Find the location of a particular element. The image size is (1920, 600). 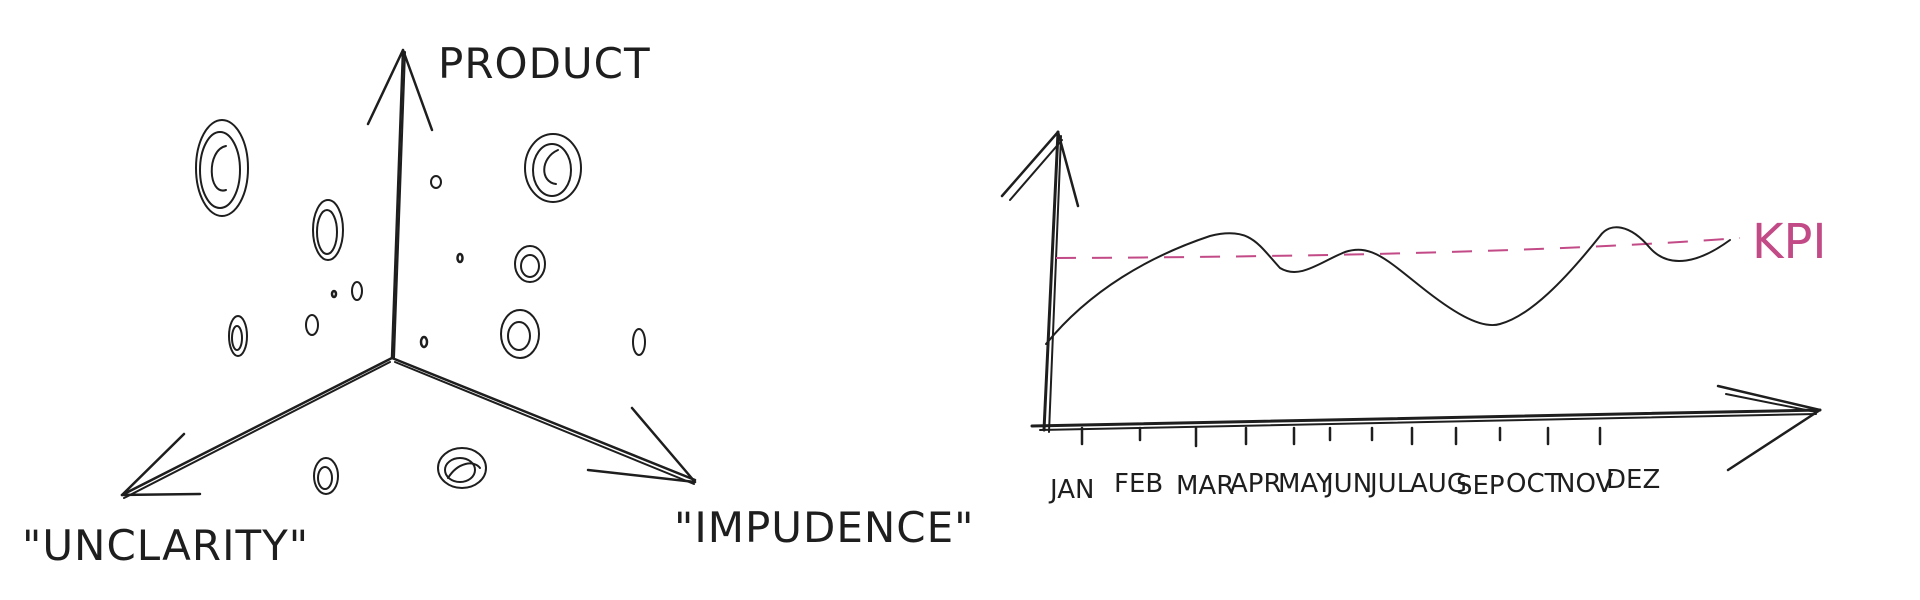

unclarity-axis is located at coordinates (257, 427).